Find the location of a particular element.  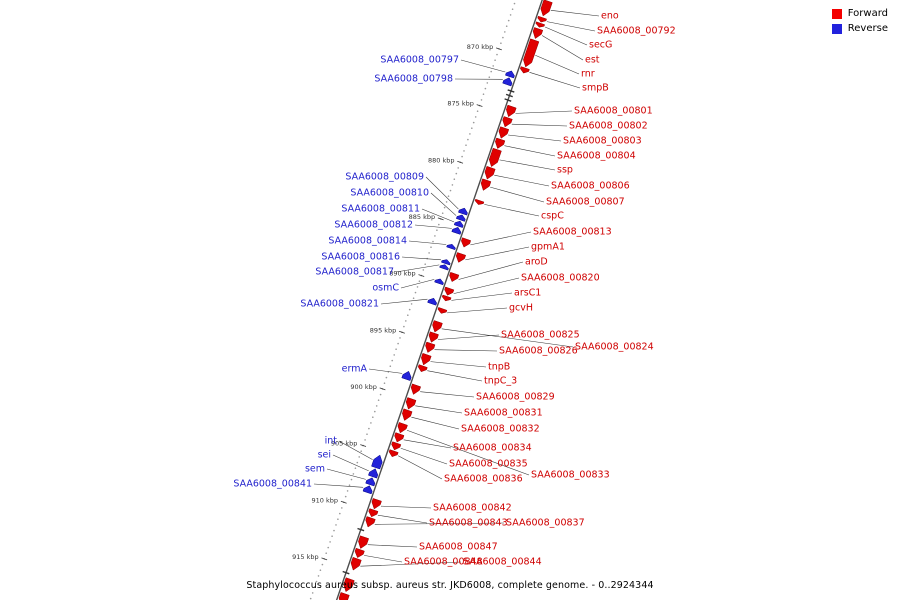

gene-label-SAA6008_00826: SAA6008_00826 is located at coordinates (538, 351).